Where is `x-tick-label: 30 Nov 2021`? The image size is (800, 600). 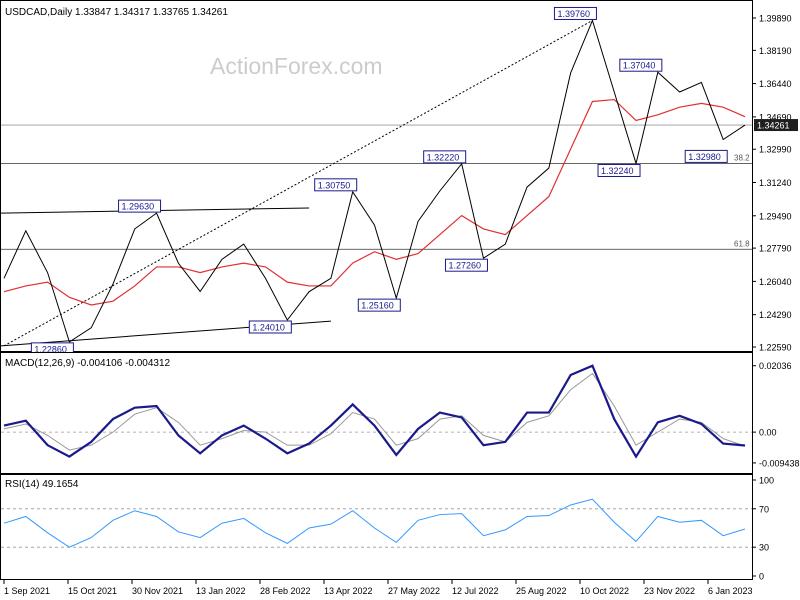 x-tick-label: 30 Nov 2021 is located at coordinates (157, 591).